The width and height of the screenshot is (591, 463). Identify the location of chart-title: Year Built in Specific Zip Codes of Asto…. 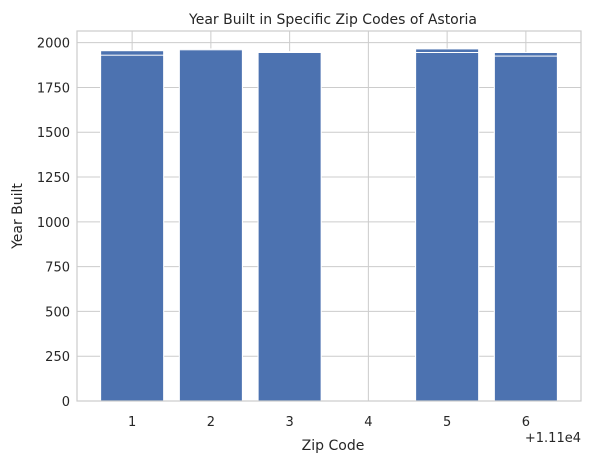
(332, 20).